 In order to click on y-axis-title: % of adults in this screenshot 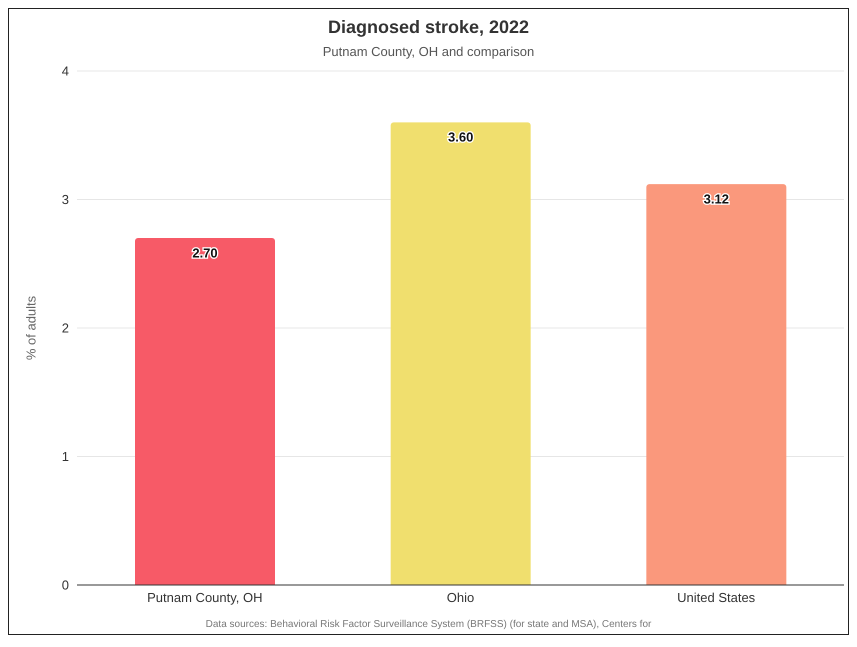, I will do `click(31, 327)`.